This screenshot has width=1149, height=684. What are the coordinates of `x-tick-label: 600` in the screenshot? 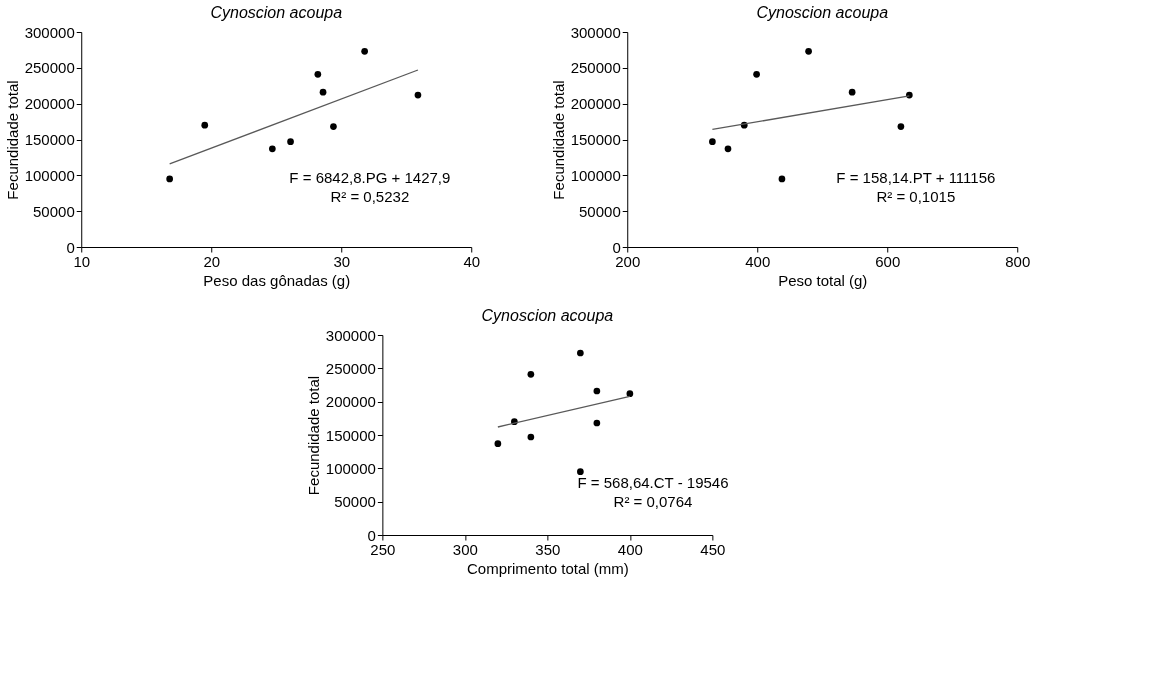 It's located at (888, 261).